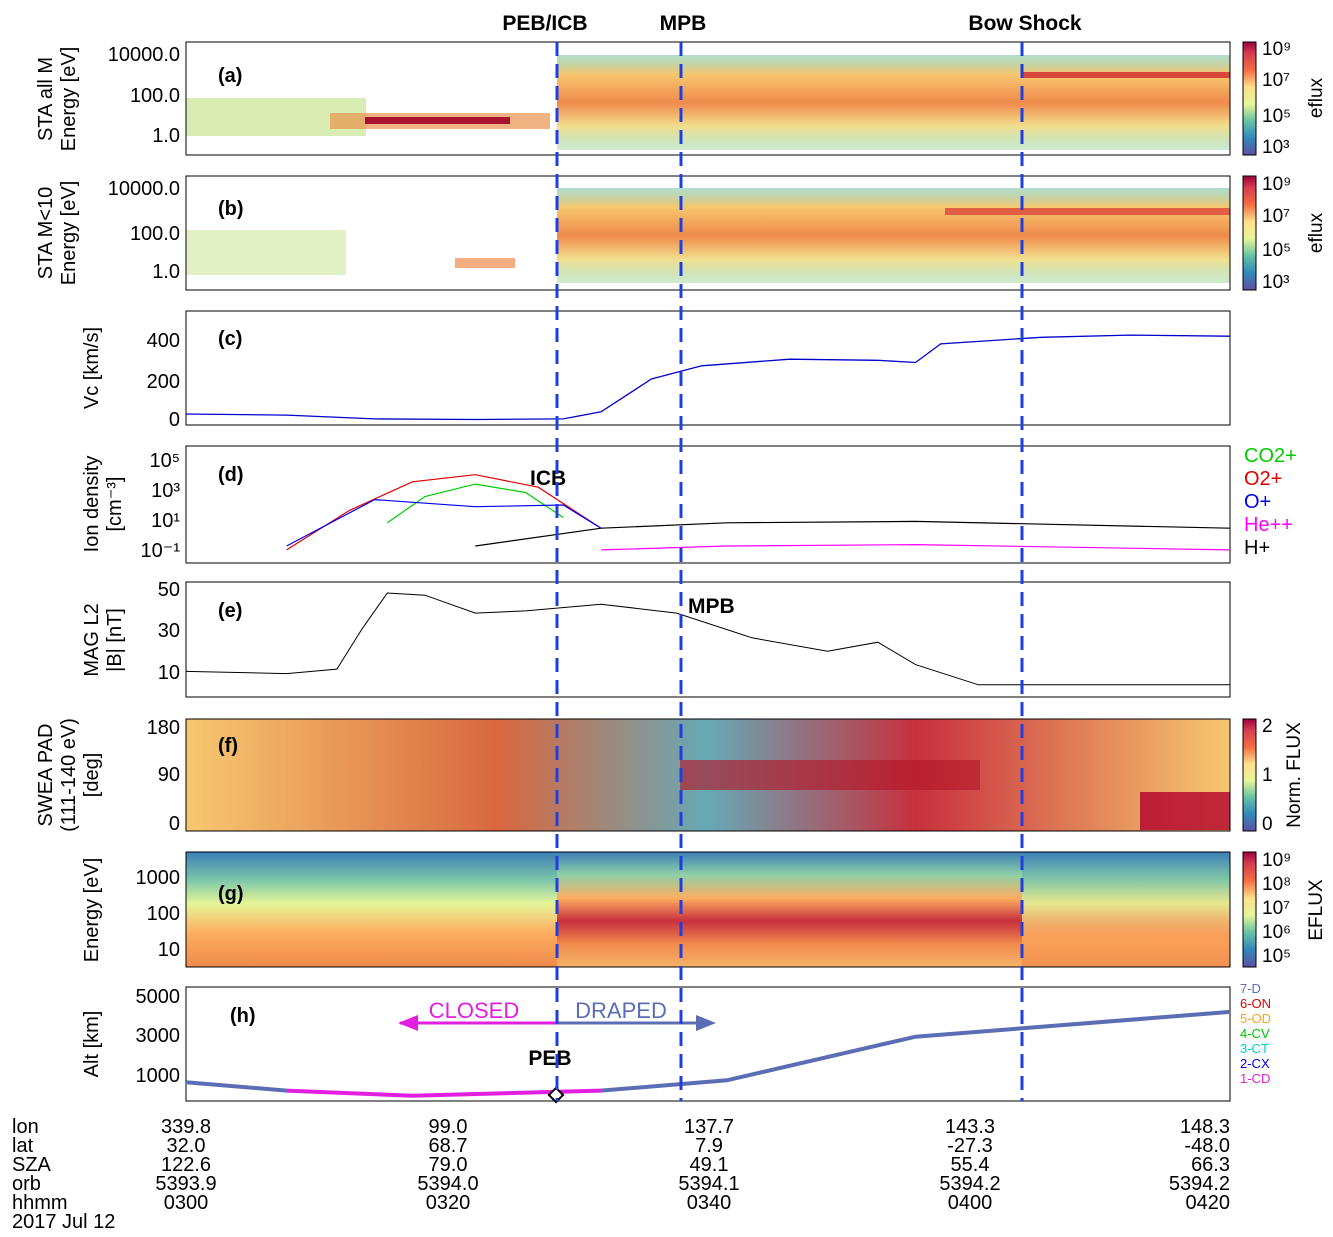 The height and width of the screenshot is (1237, 1333). Describe the element at coordinates (1276, 184) in the screenshot. I see `panel-b-cbar-tick: 10⁹` at that location.